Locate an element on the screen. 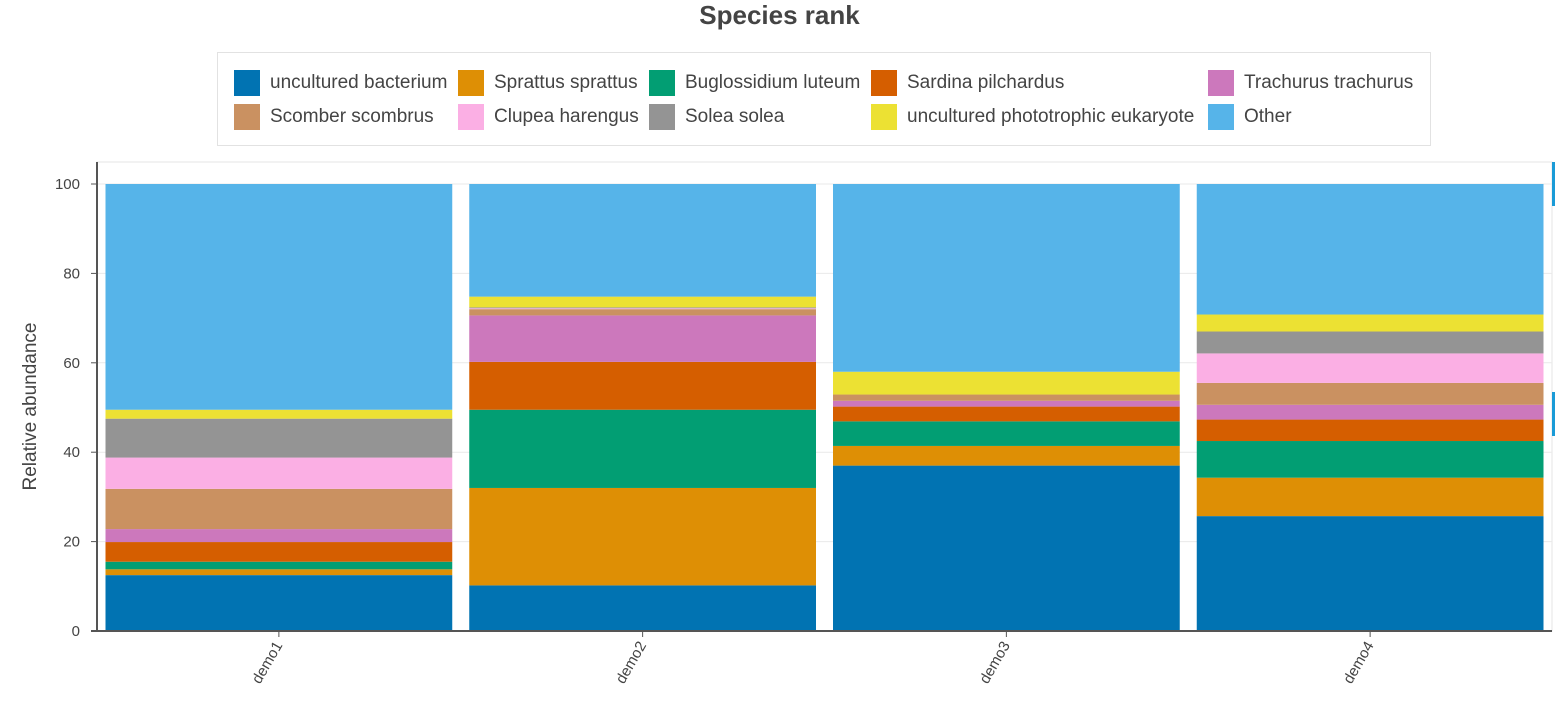 The width and height of the screenshot is (1559, 701). bar-demo3-other: demo3 — Other: 42 is located at coordinates (1006, 278).